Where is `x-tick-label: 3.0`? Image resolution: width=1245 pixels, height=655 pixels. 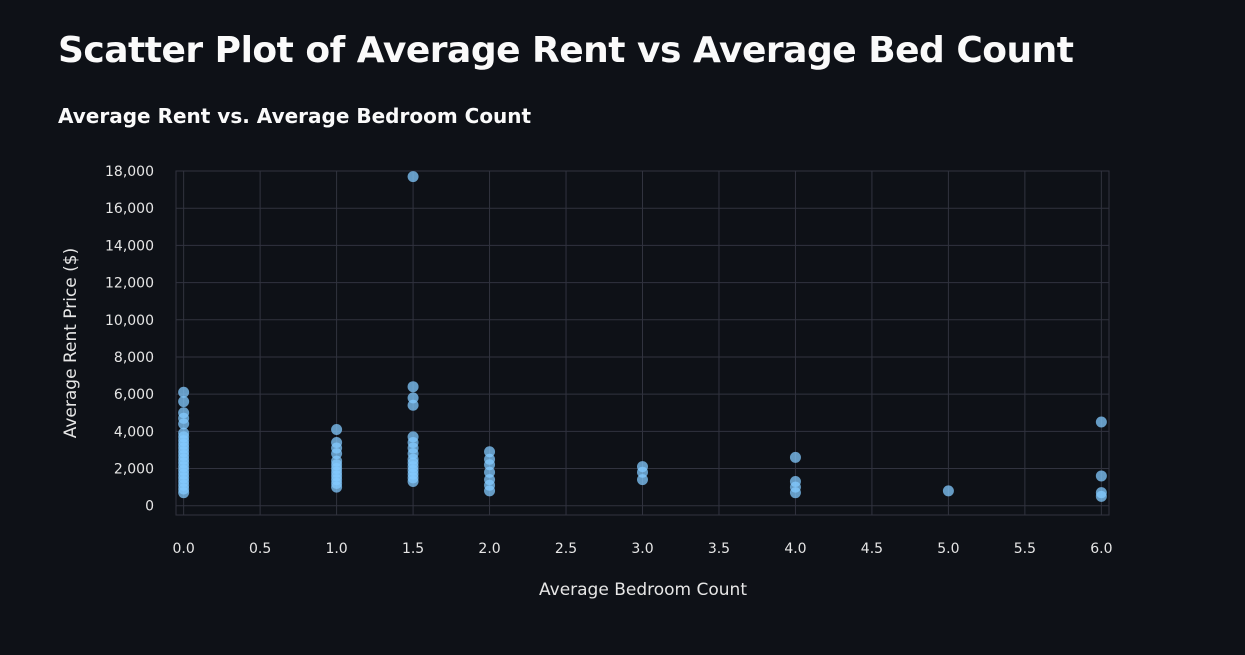
x-tick-label: 3.0 is located at coordinates (642, 549).